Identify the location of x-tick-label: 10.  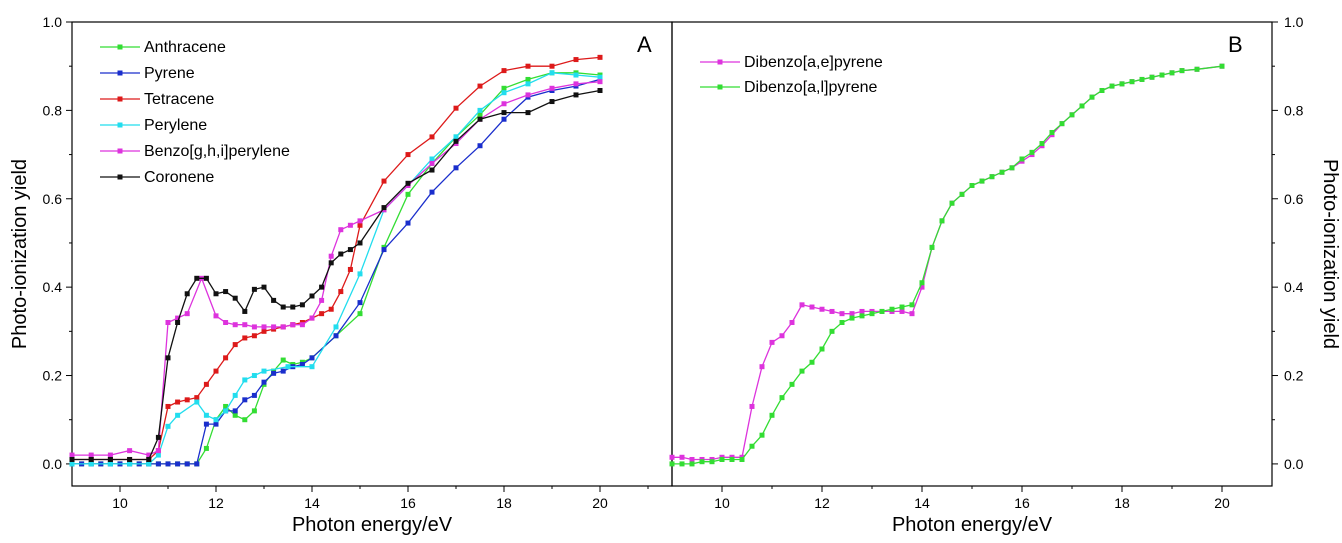
(722, 503).